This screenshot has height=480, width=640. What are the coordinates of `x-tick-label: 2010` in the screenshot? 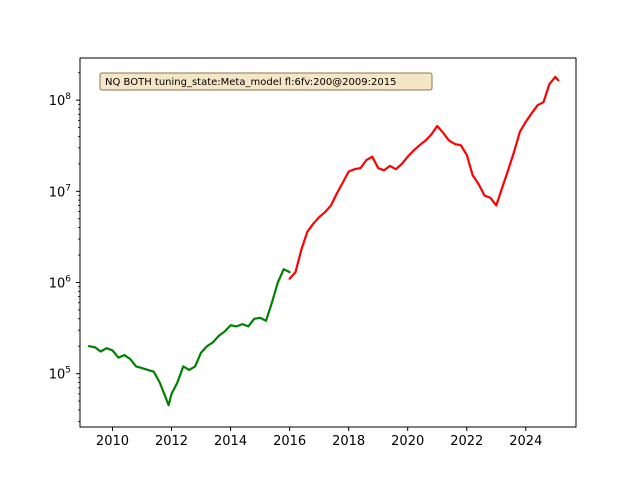 It's located at (112, 441).